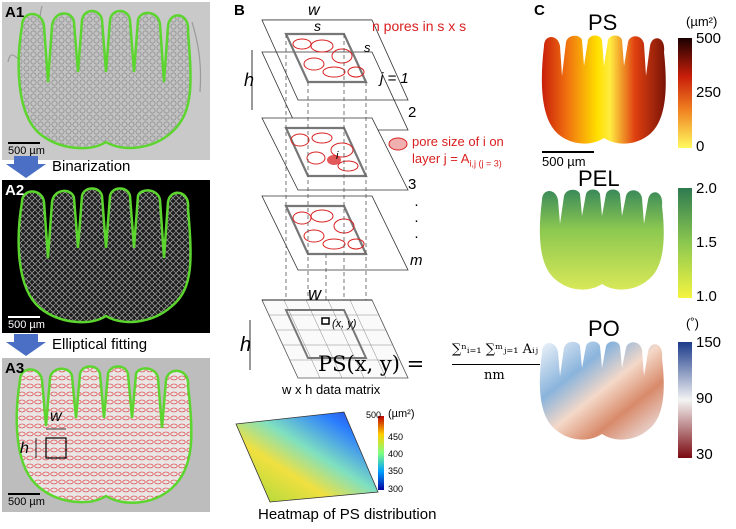  I want to click on ps-formula-denominator: nm, so click(494, 375).